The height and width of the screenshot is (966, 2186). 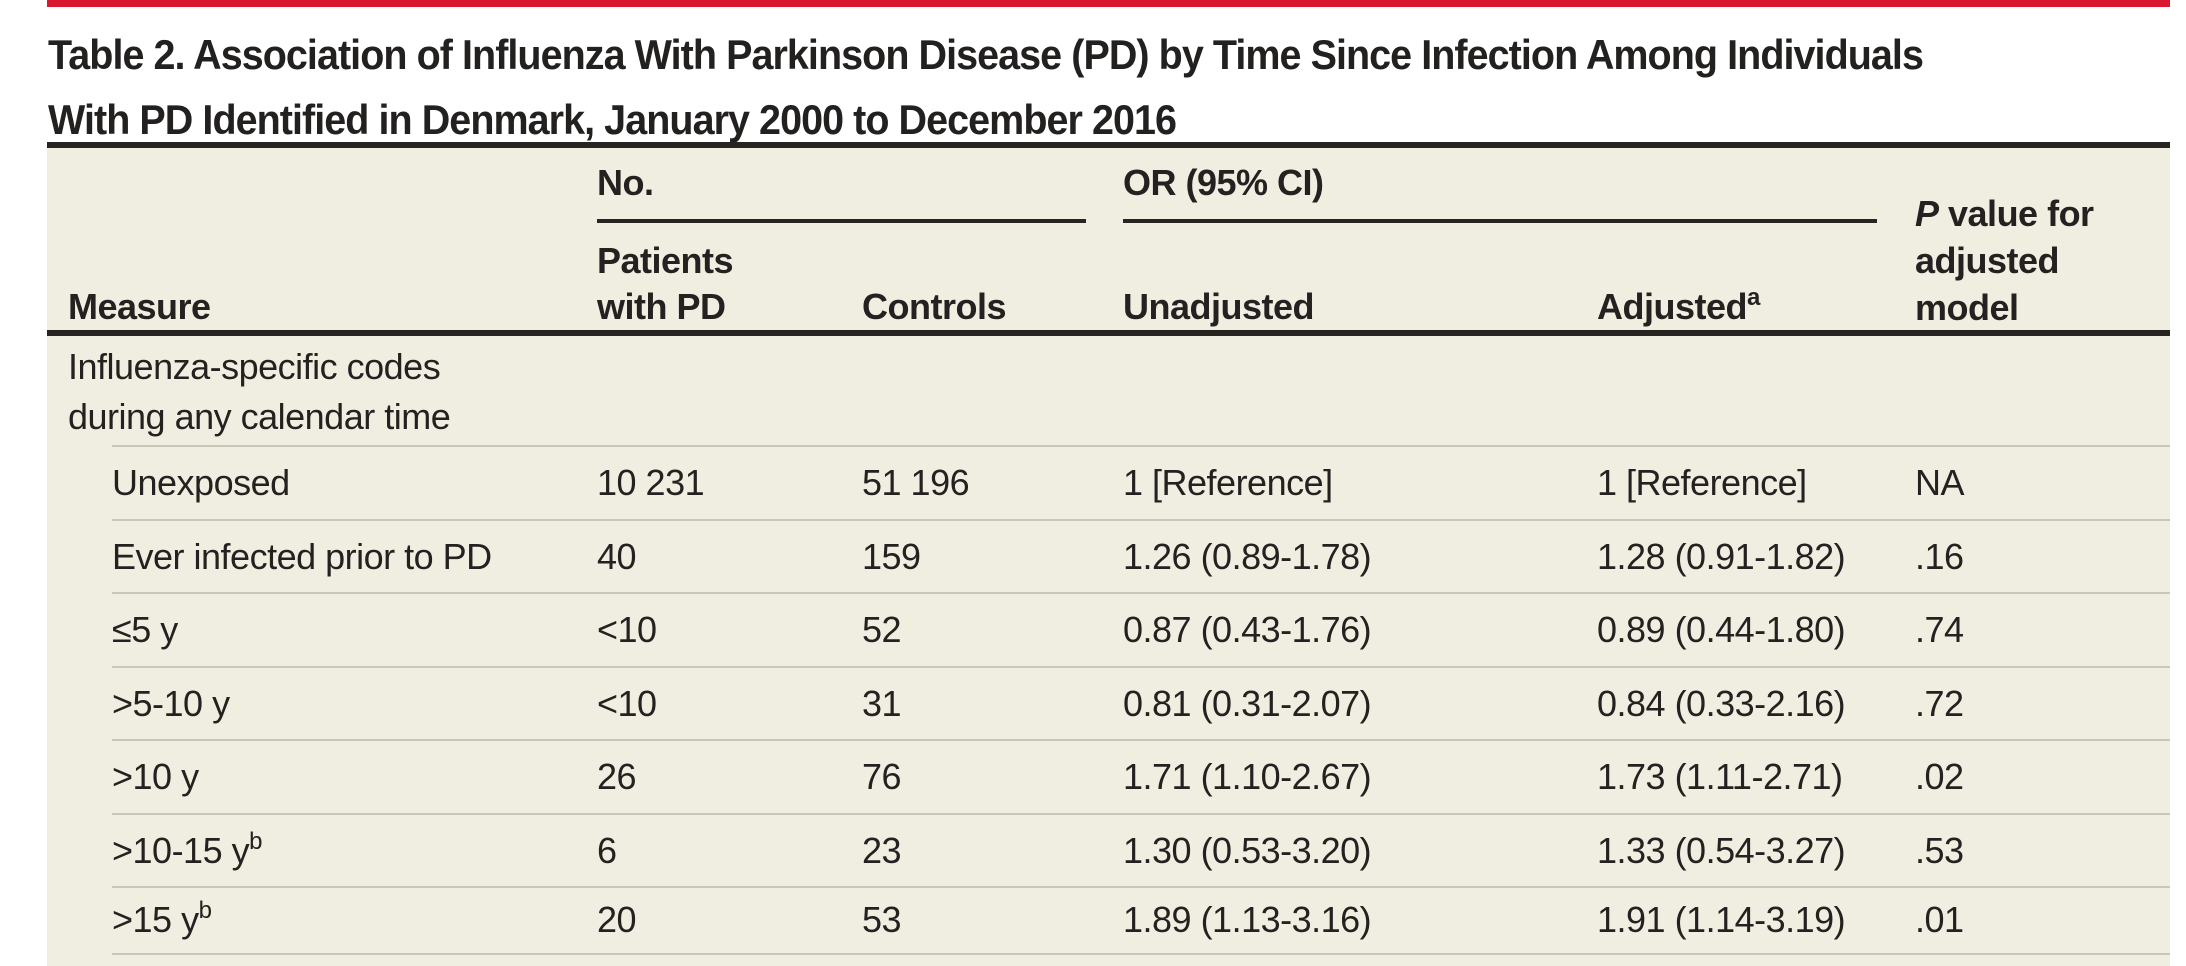 What do you see at coordinates (1108, 3) in the screenshot?
I see `table-accent-bar` at bounding box center [1108, 3].